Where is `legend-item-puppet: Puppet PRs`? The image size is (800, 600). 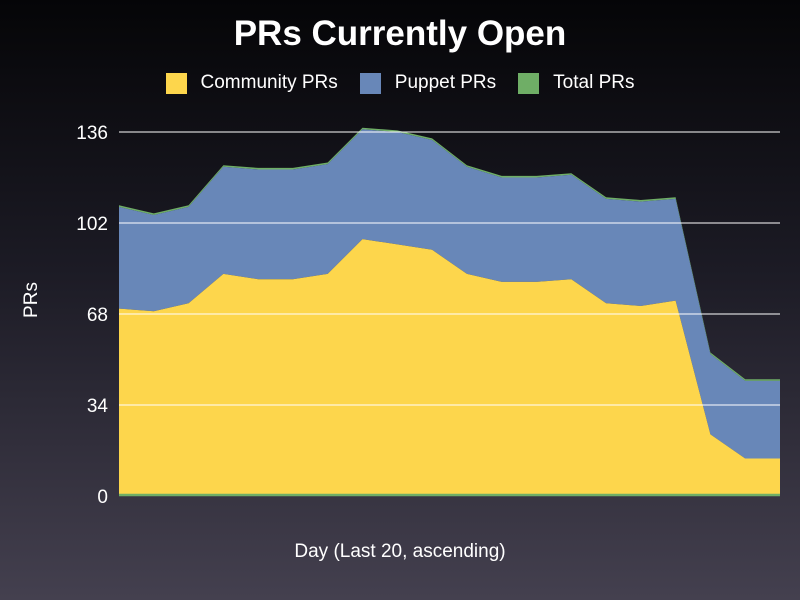 legend-item-puppet: Puppet PRs is located at coordinates (428, 83).